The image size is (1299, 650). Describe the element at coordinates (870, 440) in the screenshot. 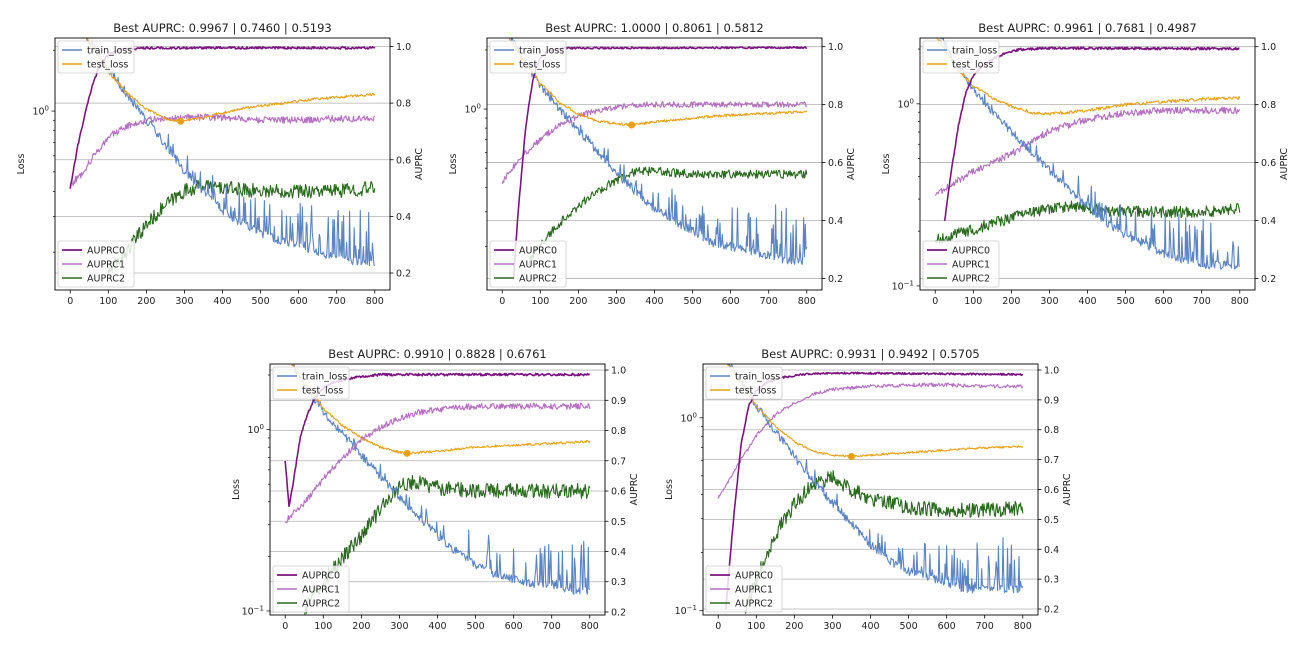

I see `series-line-auprc1` at that location.